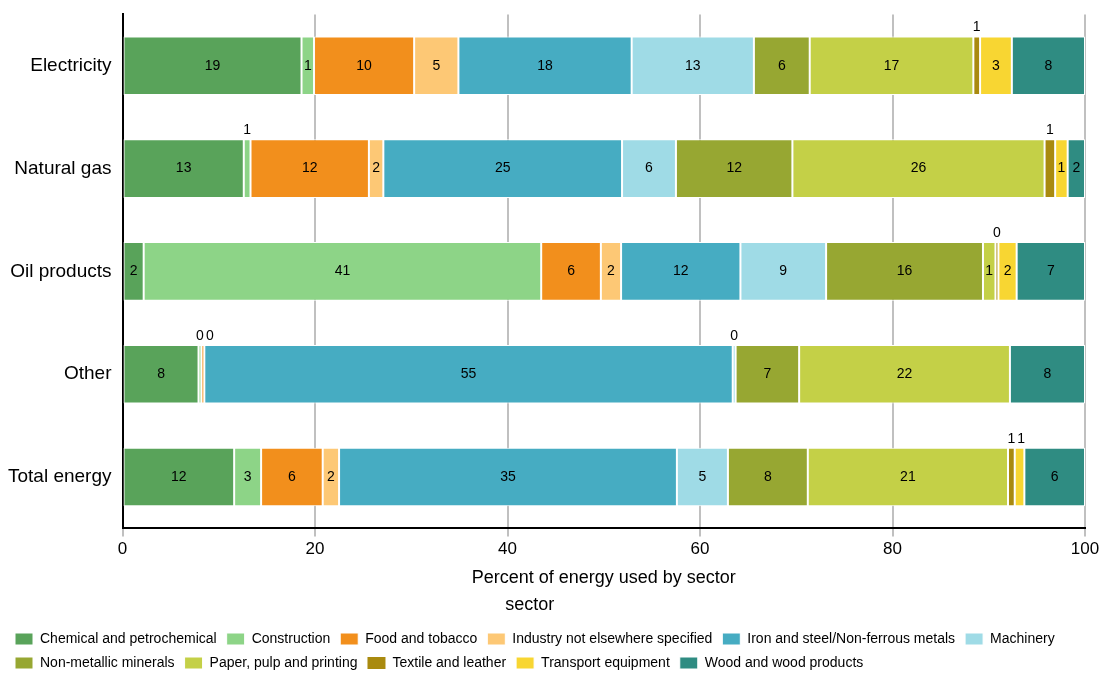 The height and width of the screenshot is (680, 1110). I want to click on data-label: 18, so click(545, 64).